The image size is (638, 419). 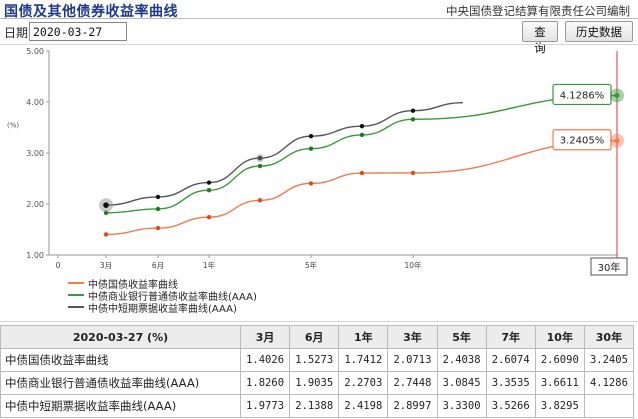 What do you see at coordinates (461, 360) in the screenshot?
I see `table-cell: 2.4038` at bounding box center [461, 360].